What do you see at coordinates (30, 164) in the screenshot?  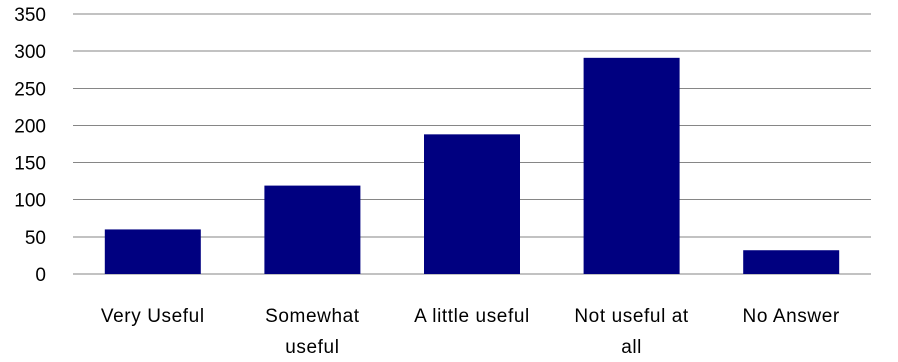 I see `y-tick-label: 150` at bounding box center [30, 164].